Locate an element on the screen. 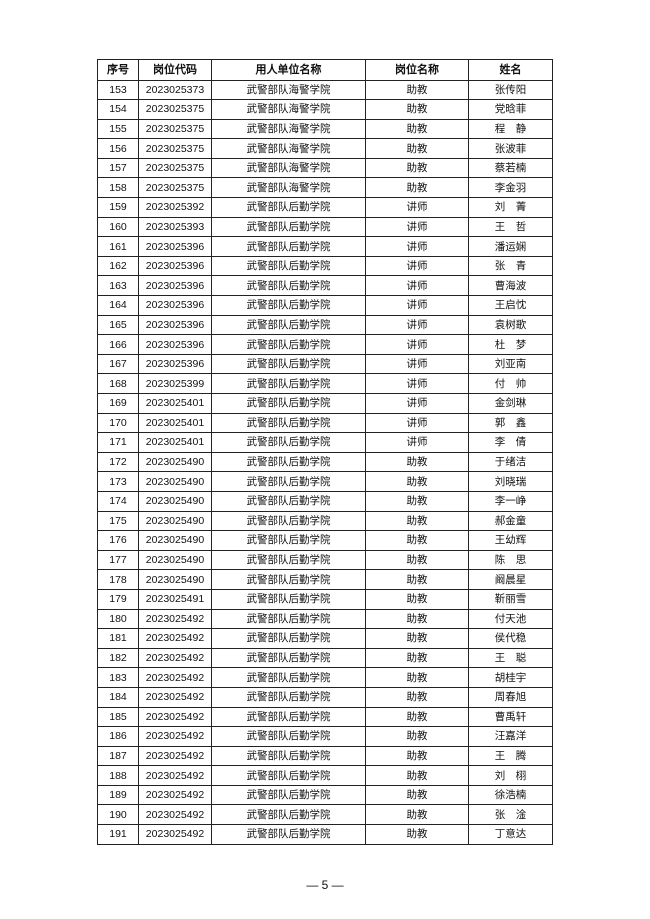 Image resolution: width=650 pixels, height=919 pixels. cell-name: 汪嘉洋 is located at coordinates (510, 736).